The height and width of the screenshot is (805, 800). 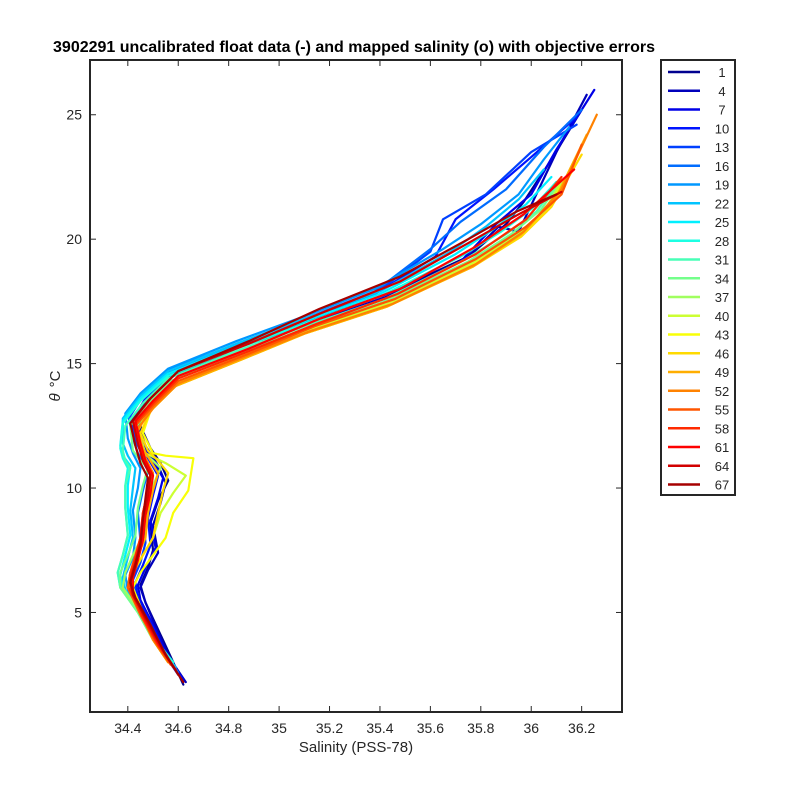 What do you see at coordinates (722, 260) in the screenshot?
I see `legend-label: 31` at bounding box center [722, 260].